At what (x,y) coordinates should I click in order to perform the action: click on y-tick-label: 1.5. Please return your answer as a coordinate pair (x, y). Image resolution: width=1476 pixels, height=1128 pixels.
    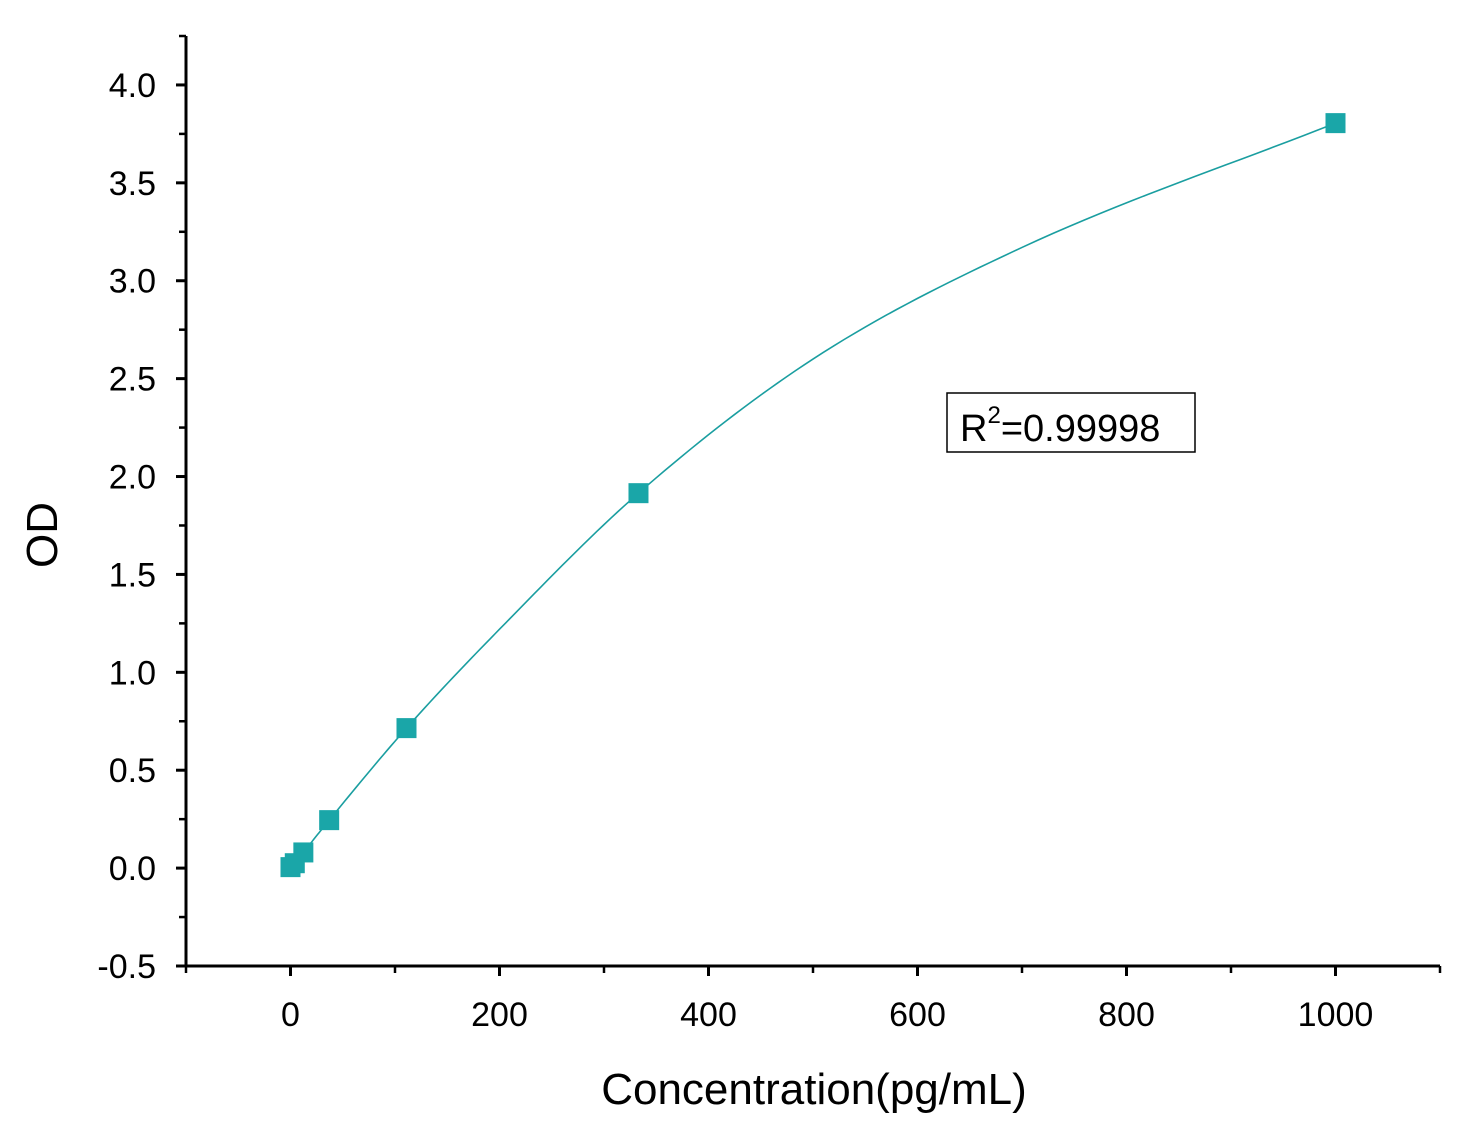
    Looking at the image, I should click on (132, 575).